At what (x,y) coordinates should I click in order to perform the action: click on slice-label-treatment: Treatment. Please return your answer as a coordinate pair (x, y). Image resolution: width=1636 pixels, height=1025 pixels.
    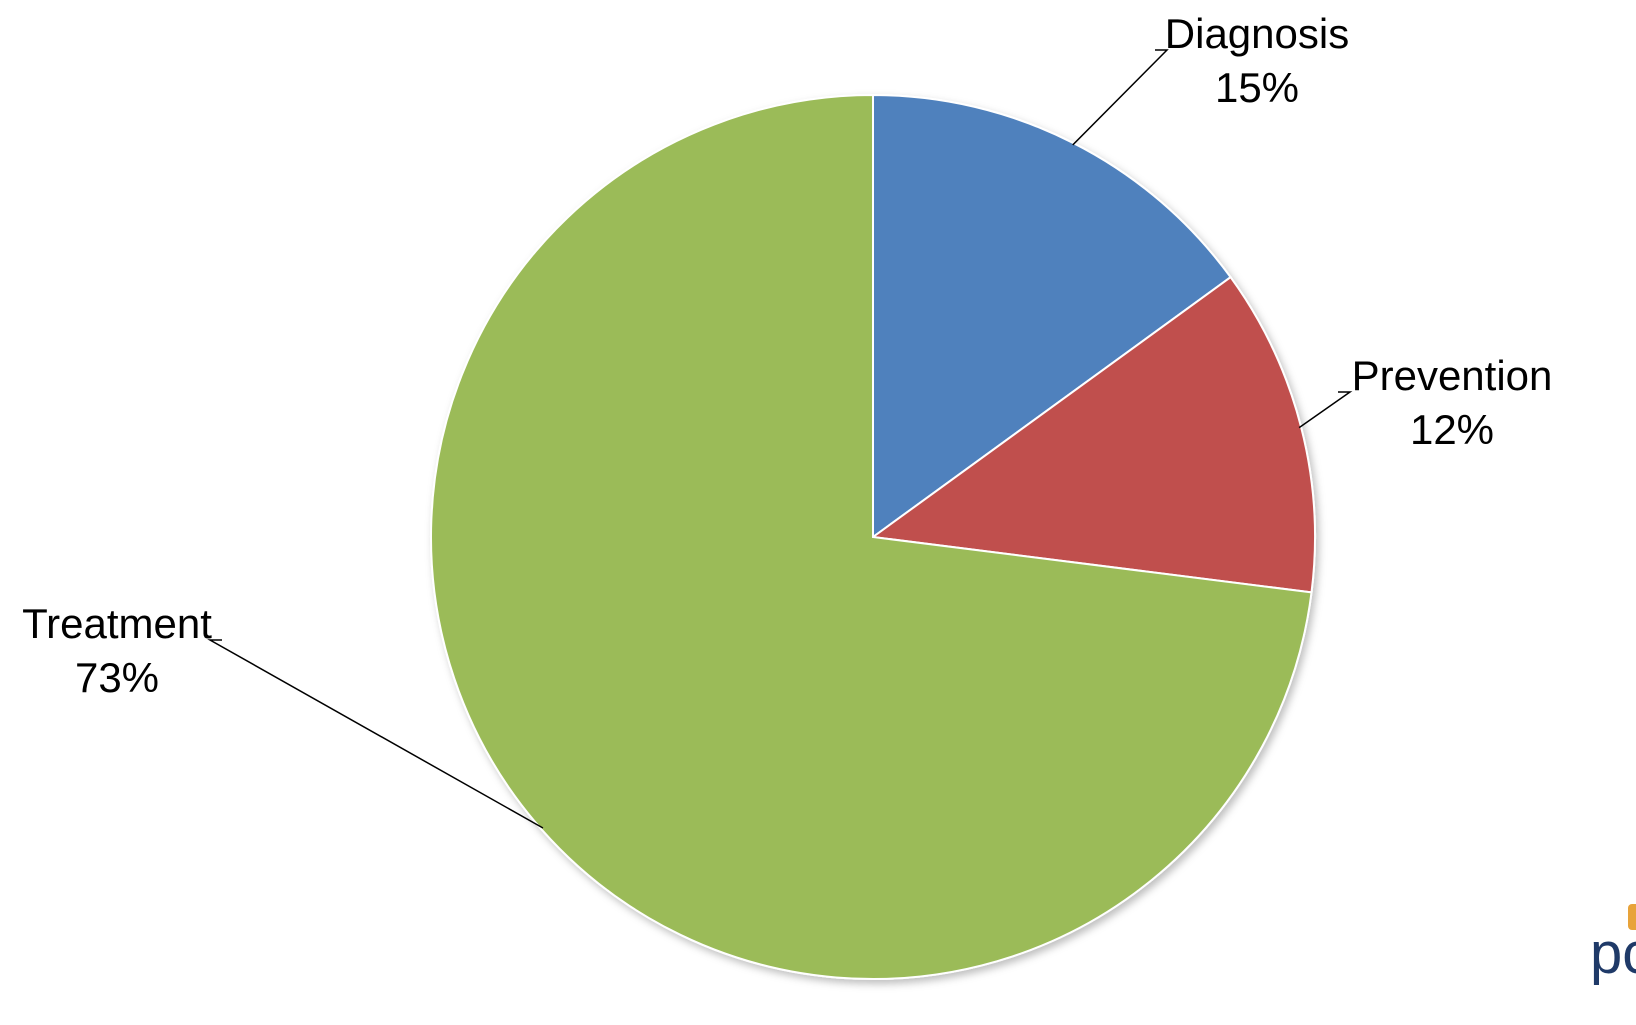
    Looking at the image, I should click on (117, 623).